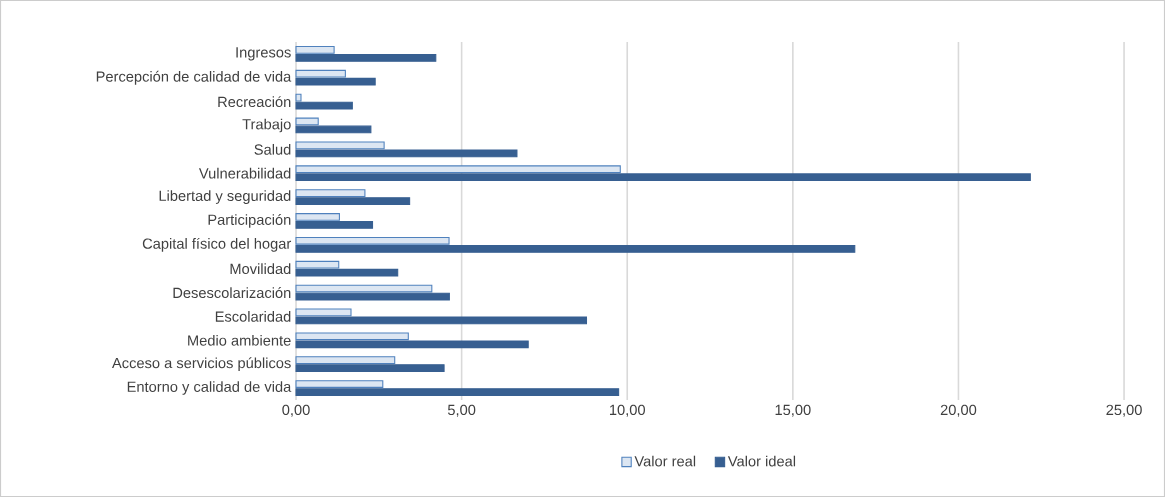 This screenshot has height=497, width=1165. What do you see at coordinates (1124, 410) in the screenshot?
I see `x-tick-label: 25,00` at bounding box center [1124, 410].